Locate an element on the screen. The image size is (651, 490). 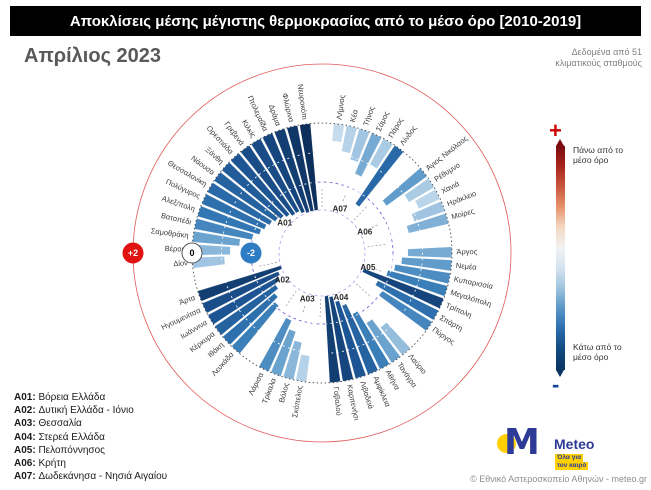
station-label: Βατοπέδι is located at coordinates (176, 219).